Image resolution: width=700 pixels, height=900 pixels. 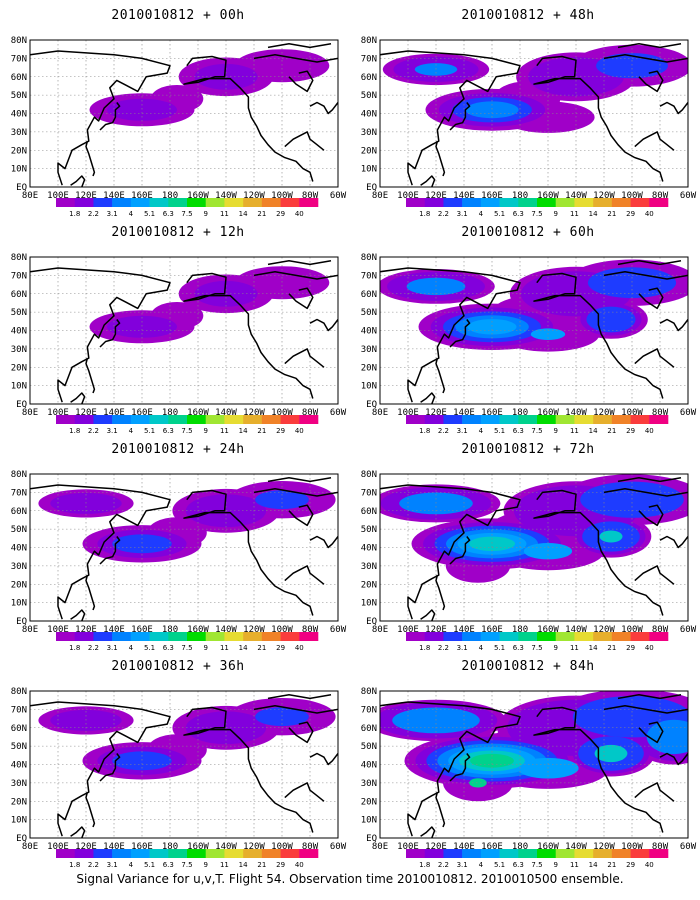 What do you see at coordinates (93, 214) in the screenshot?
I see `colorbar-label: 2.2` at bounding box center [93, 214].